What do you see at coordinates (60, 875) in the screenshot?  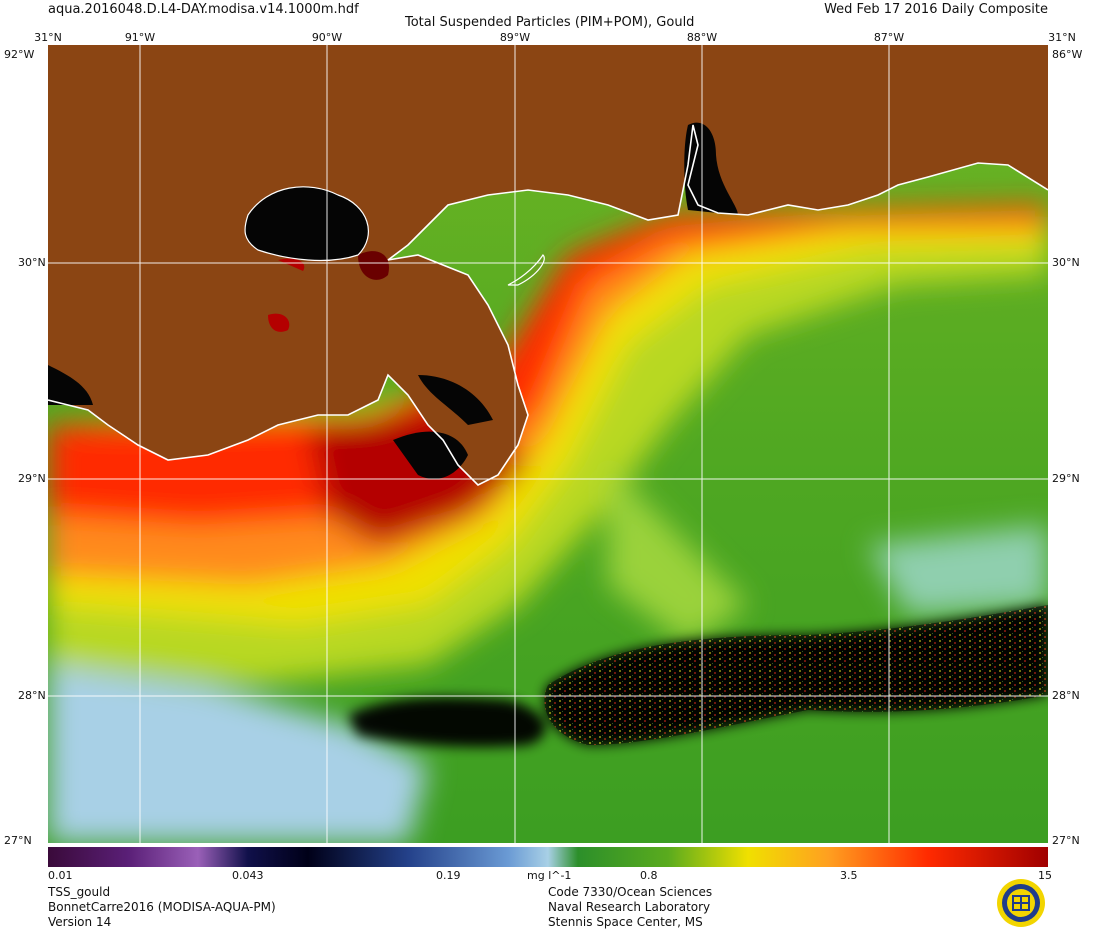 I see `colorbar-tick-min: 0.01` at bounding box center [60, 875].